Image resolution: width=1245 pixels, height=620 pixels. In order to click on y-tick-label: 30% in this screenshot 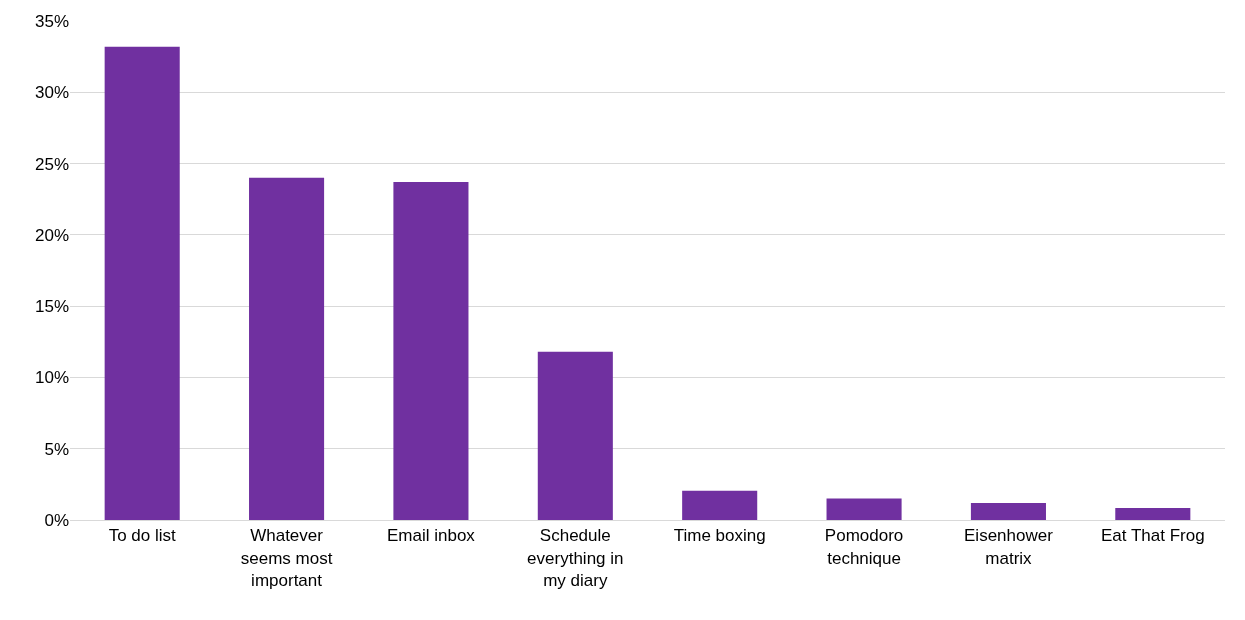, I will do `click(51, 93)`.